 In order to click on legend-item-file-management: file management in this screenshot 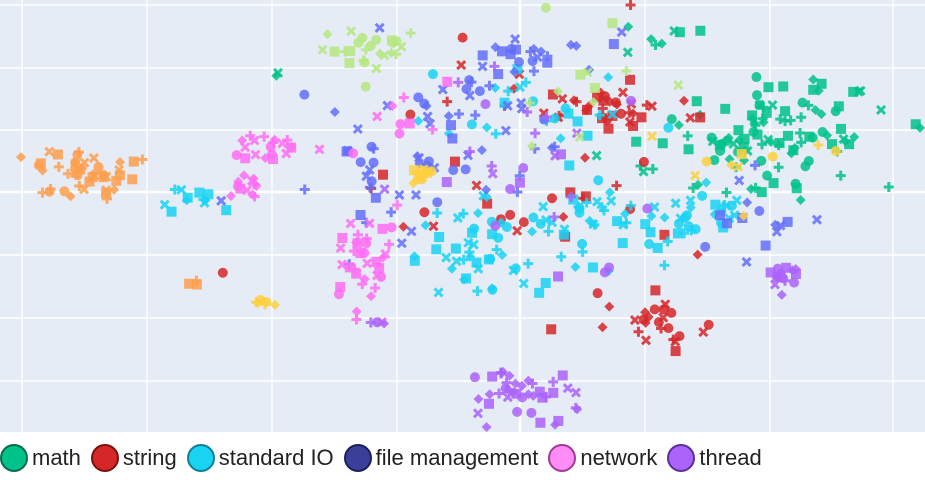, I will do `click(440, 458)`.